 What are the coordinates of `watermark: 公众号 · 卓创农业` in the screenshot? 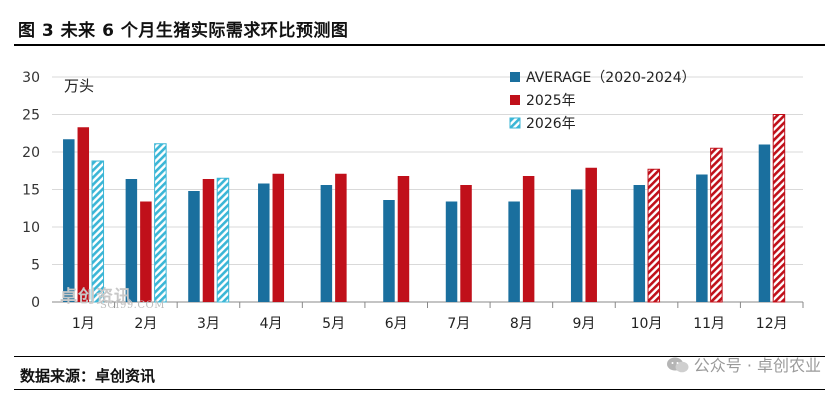 It's located at (743, 364).